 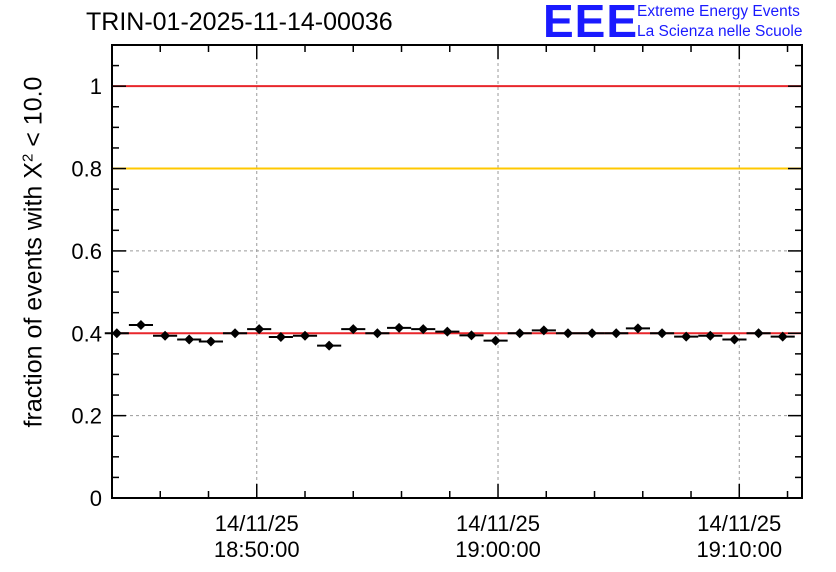 What do you see at coordinates (498, 549) in the screenshot?
I see `x-tick-time-1: 19:00:00` at bounding box center [498, 549].